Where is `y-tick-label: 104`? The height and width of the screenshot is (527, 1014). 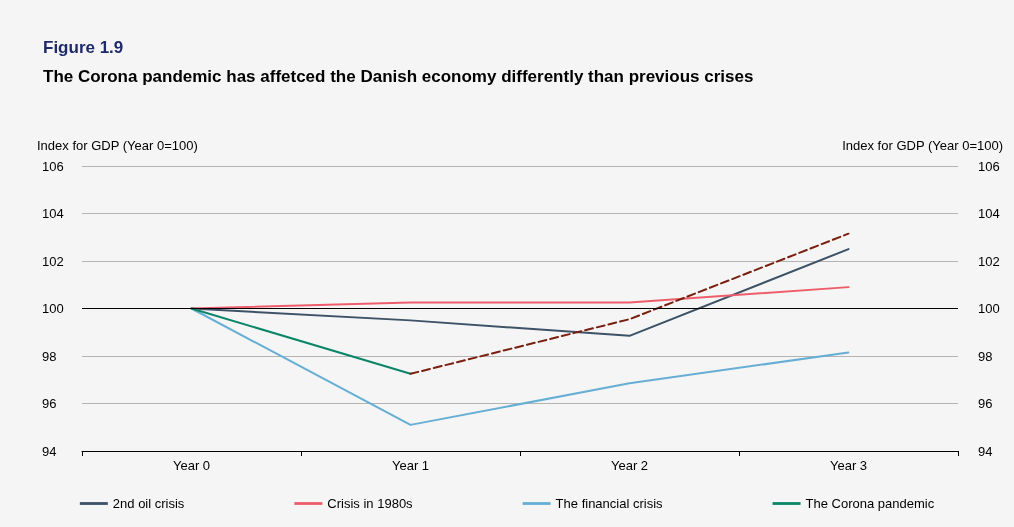
y-tick-label: 104 is located at coordinates (53, 213).